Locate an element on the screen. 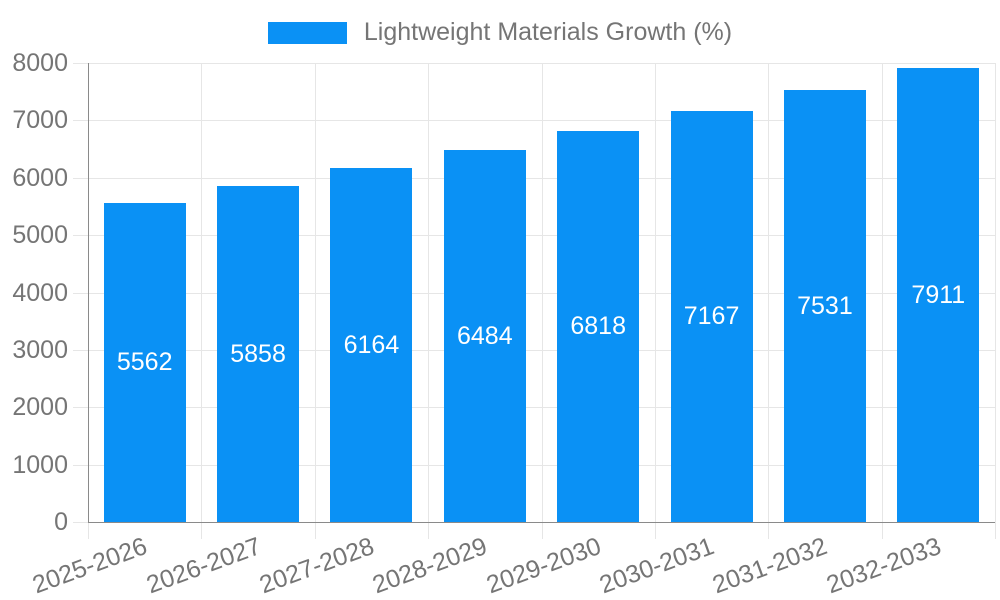 The width and height of the screenshot is (1000, 600). x-tick-label: 2030-2031 is located at coordinates (656, 566).